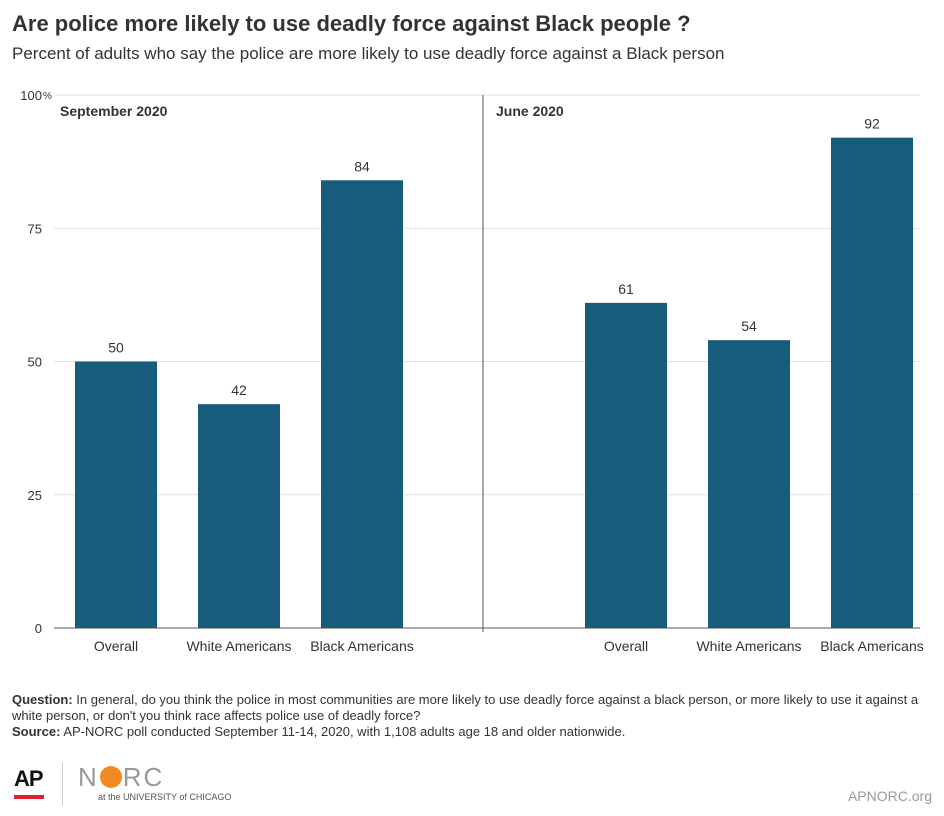  Describe the element at coordinates (889, 796) in the screenshot. I see `site-link: APNORC.org` at that location.